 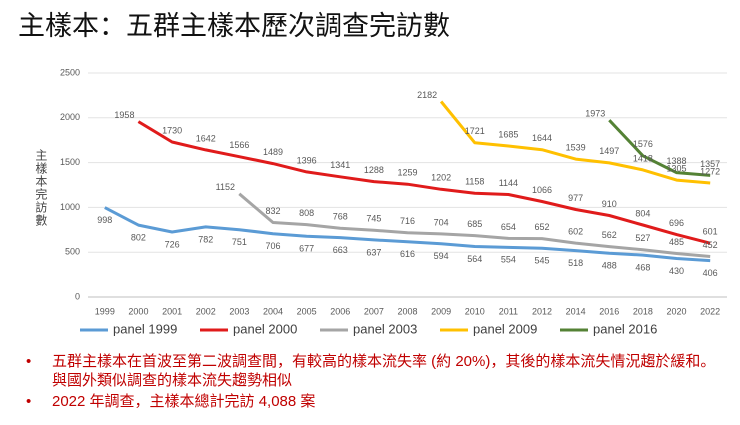 I want to click on x-tick-label: 2001, so click(x=172, y=311).